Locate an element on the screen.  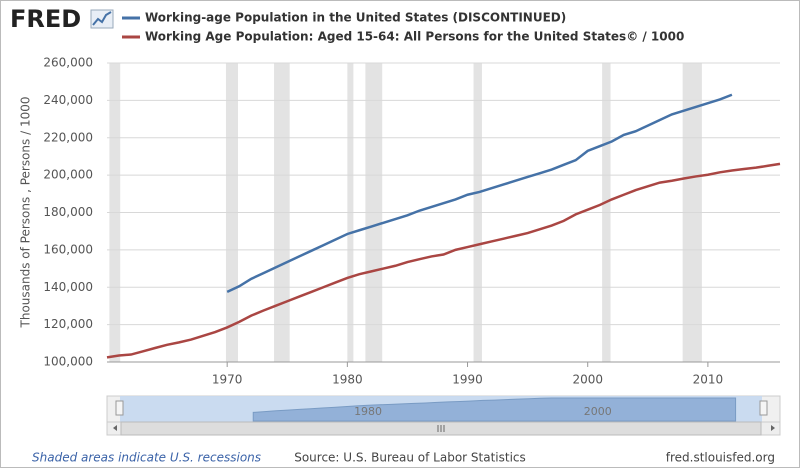
navigator-tick-label: 2000 is located at coordinates (598, 411).